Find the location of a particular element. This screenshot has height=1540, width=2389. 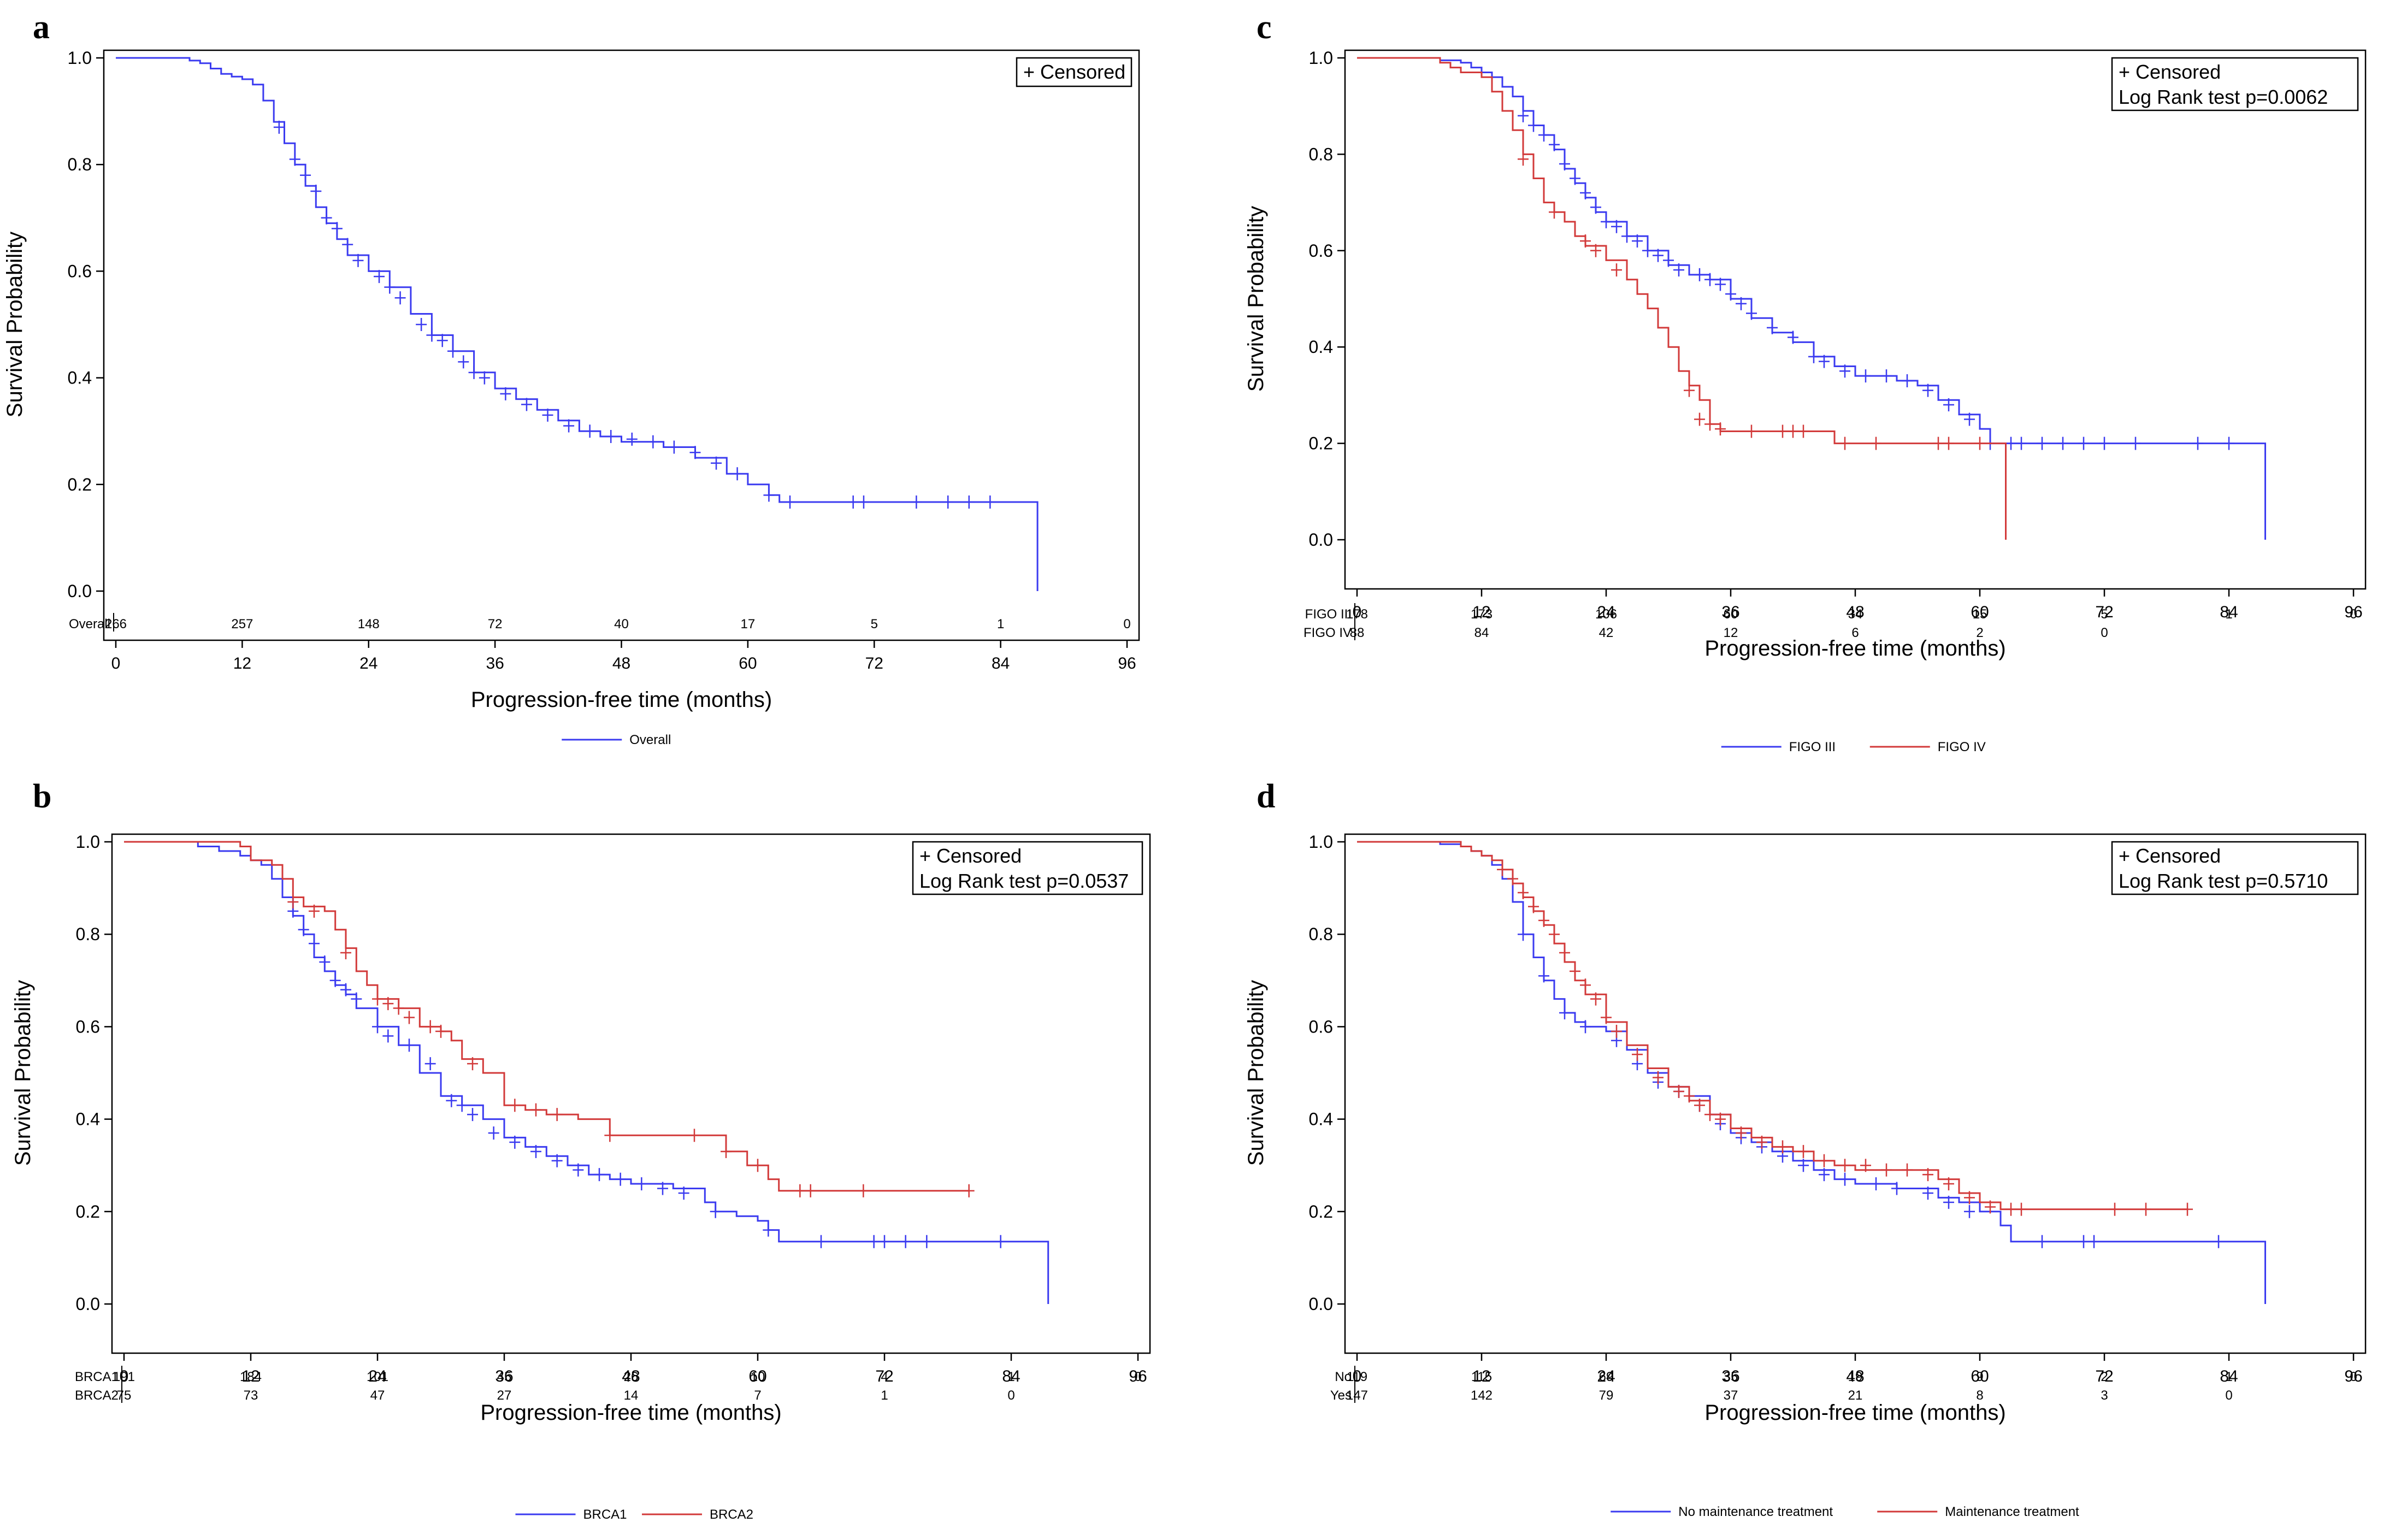

legend-label: Maintenance treatment is located at coordinates (2012, 1512).